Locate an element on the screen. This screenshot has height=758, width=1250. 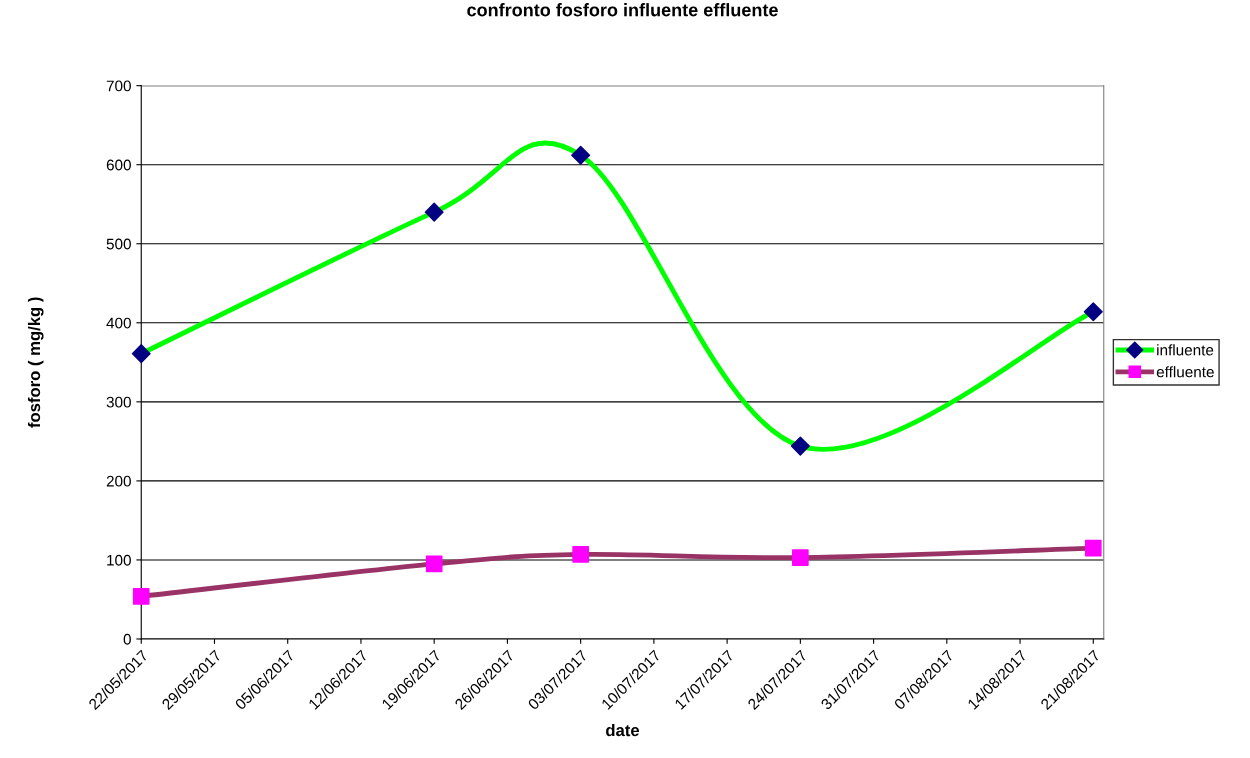
y-tick-label: 700 is located at coordinates (118, 86).